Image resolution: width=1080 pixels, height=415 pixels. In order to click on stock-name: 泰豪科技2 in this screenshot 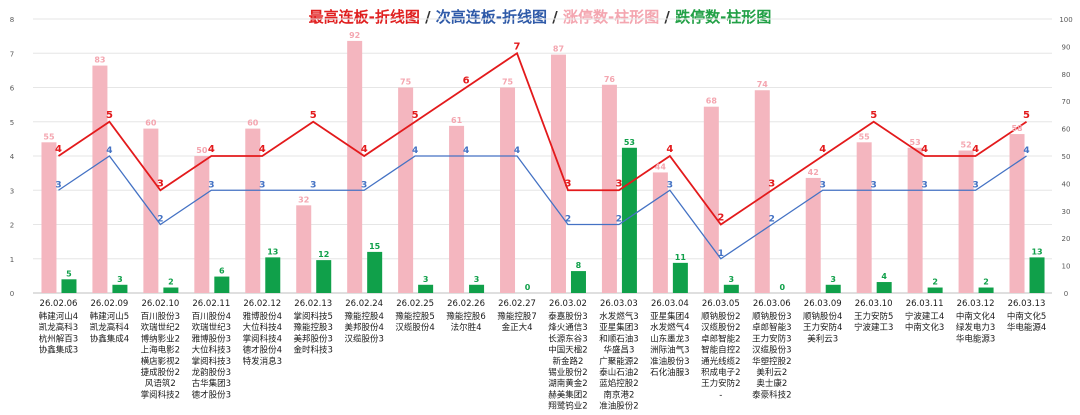, I will do `click(771, 394)`.